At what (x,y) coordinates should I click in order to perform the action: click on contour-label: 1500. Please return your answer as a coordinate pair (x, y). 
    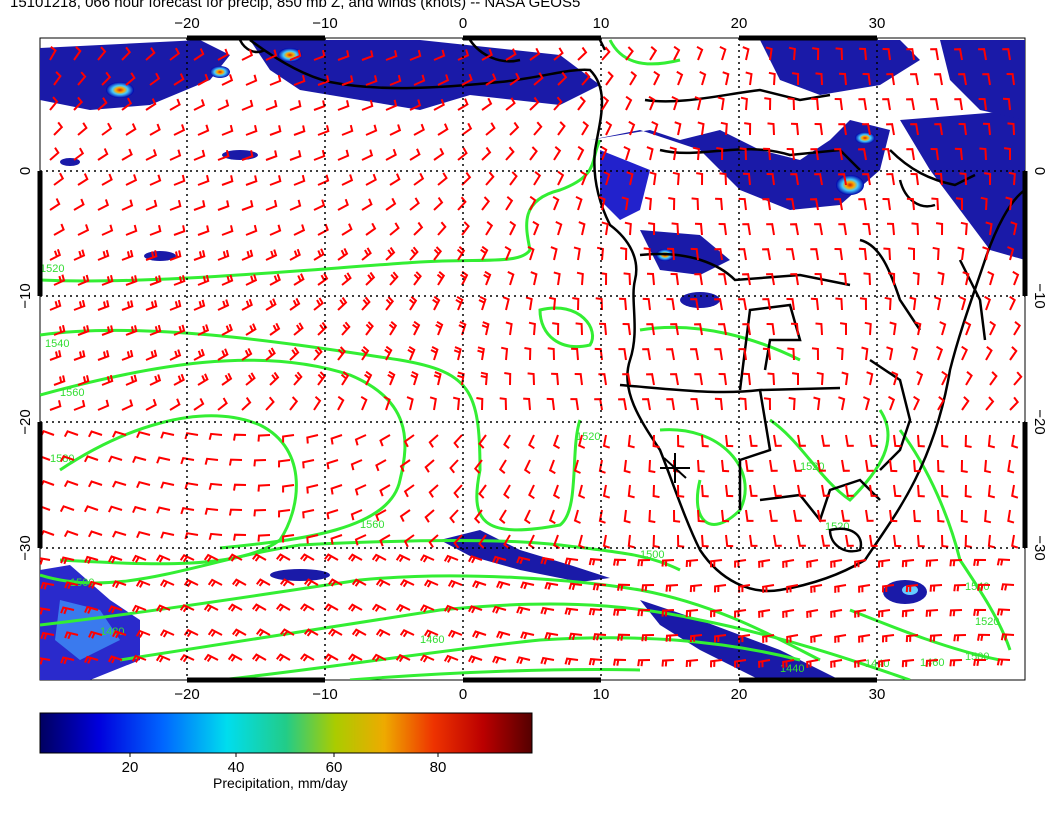
    Looking at the image, I should click on (82, 583).